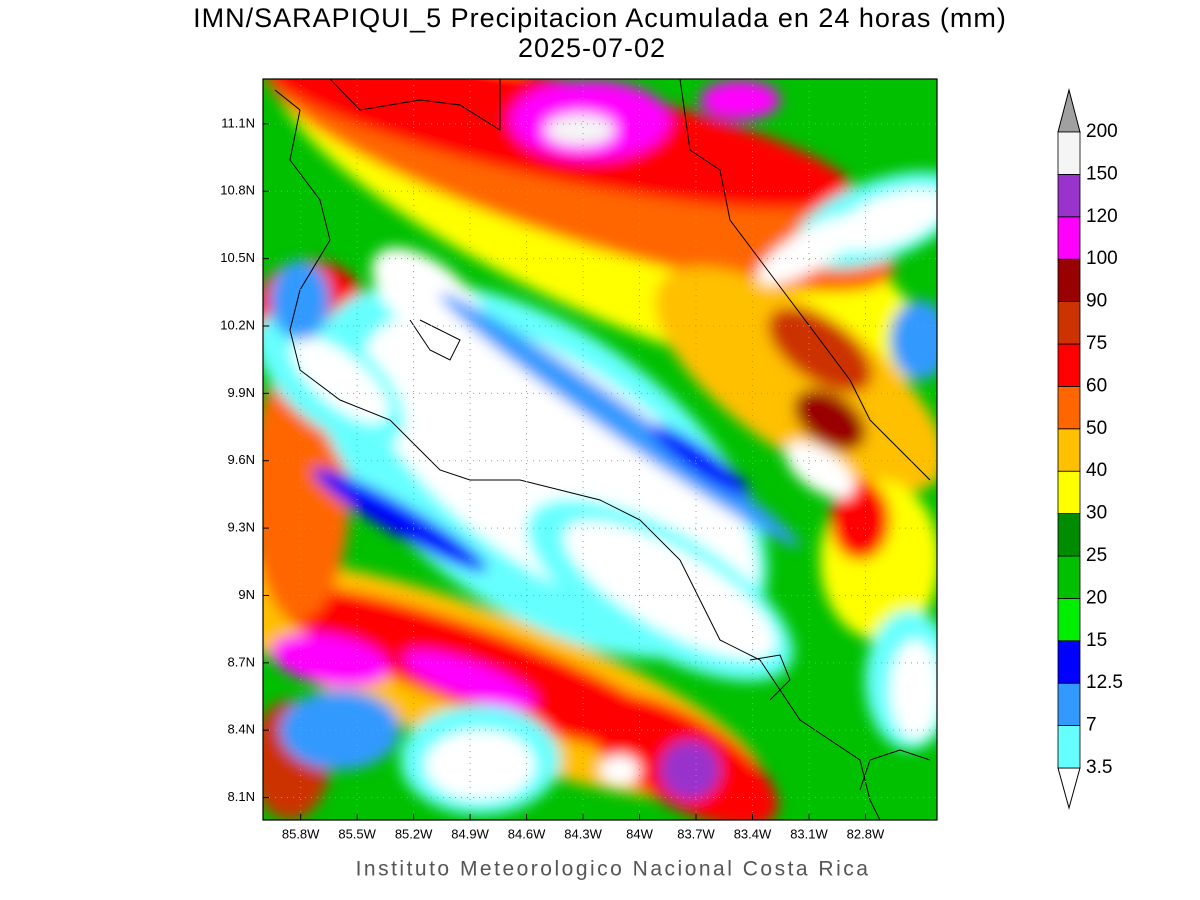 The width and height of the screenshot is (1200, 900). What do you see at coordinates (1096, 470) in the screenshot?
I see `colorbar-label: 40` at bounding box center [1096, 470].